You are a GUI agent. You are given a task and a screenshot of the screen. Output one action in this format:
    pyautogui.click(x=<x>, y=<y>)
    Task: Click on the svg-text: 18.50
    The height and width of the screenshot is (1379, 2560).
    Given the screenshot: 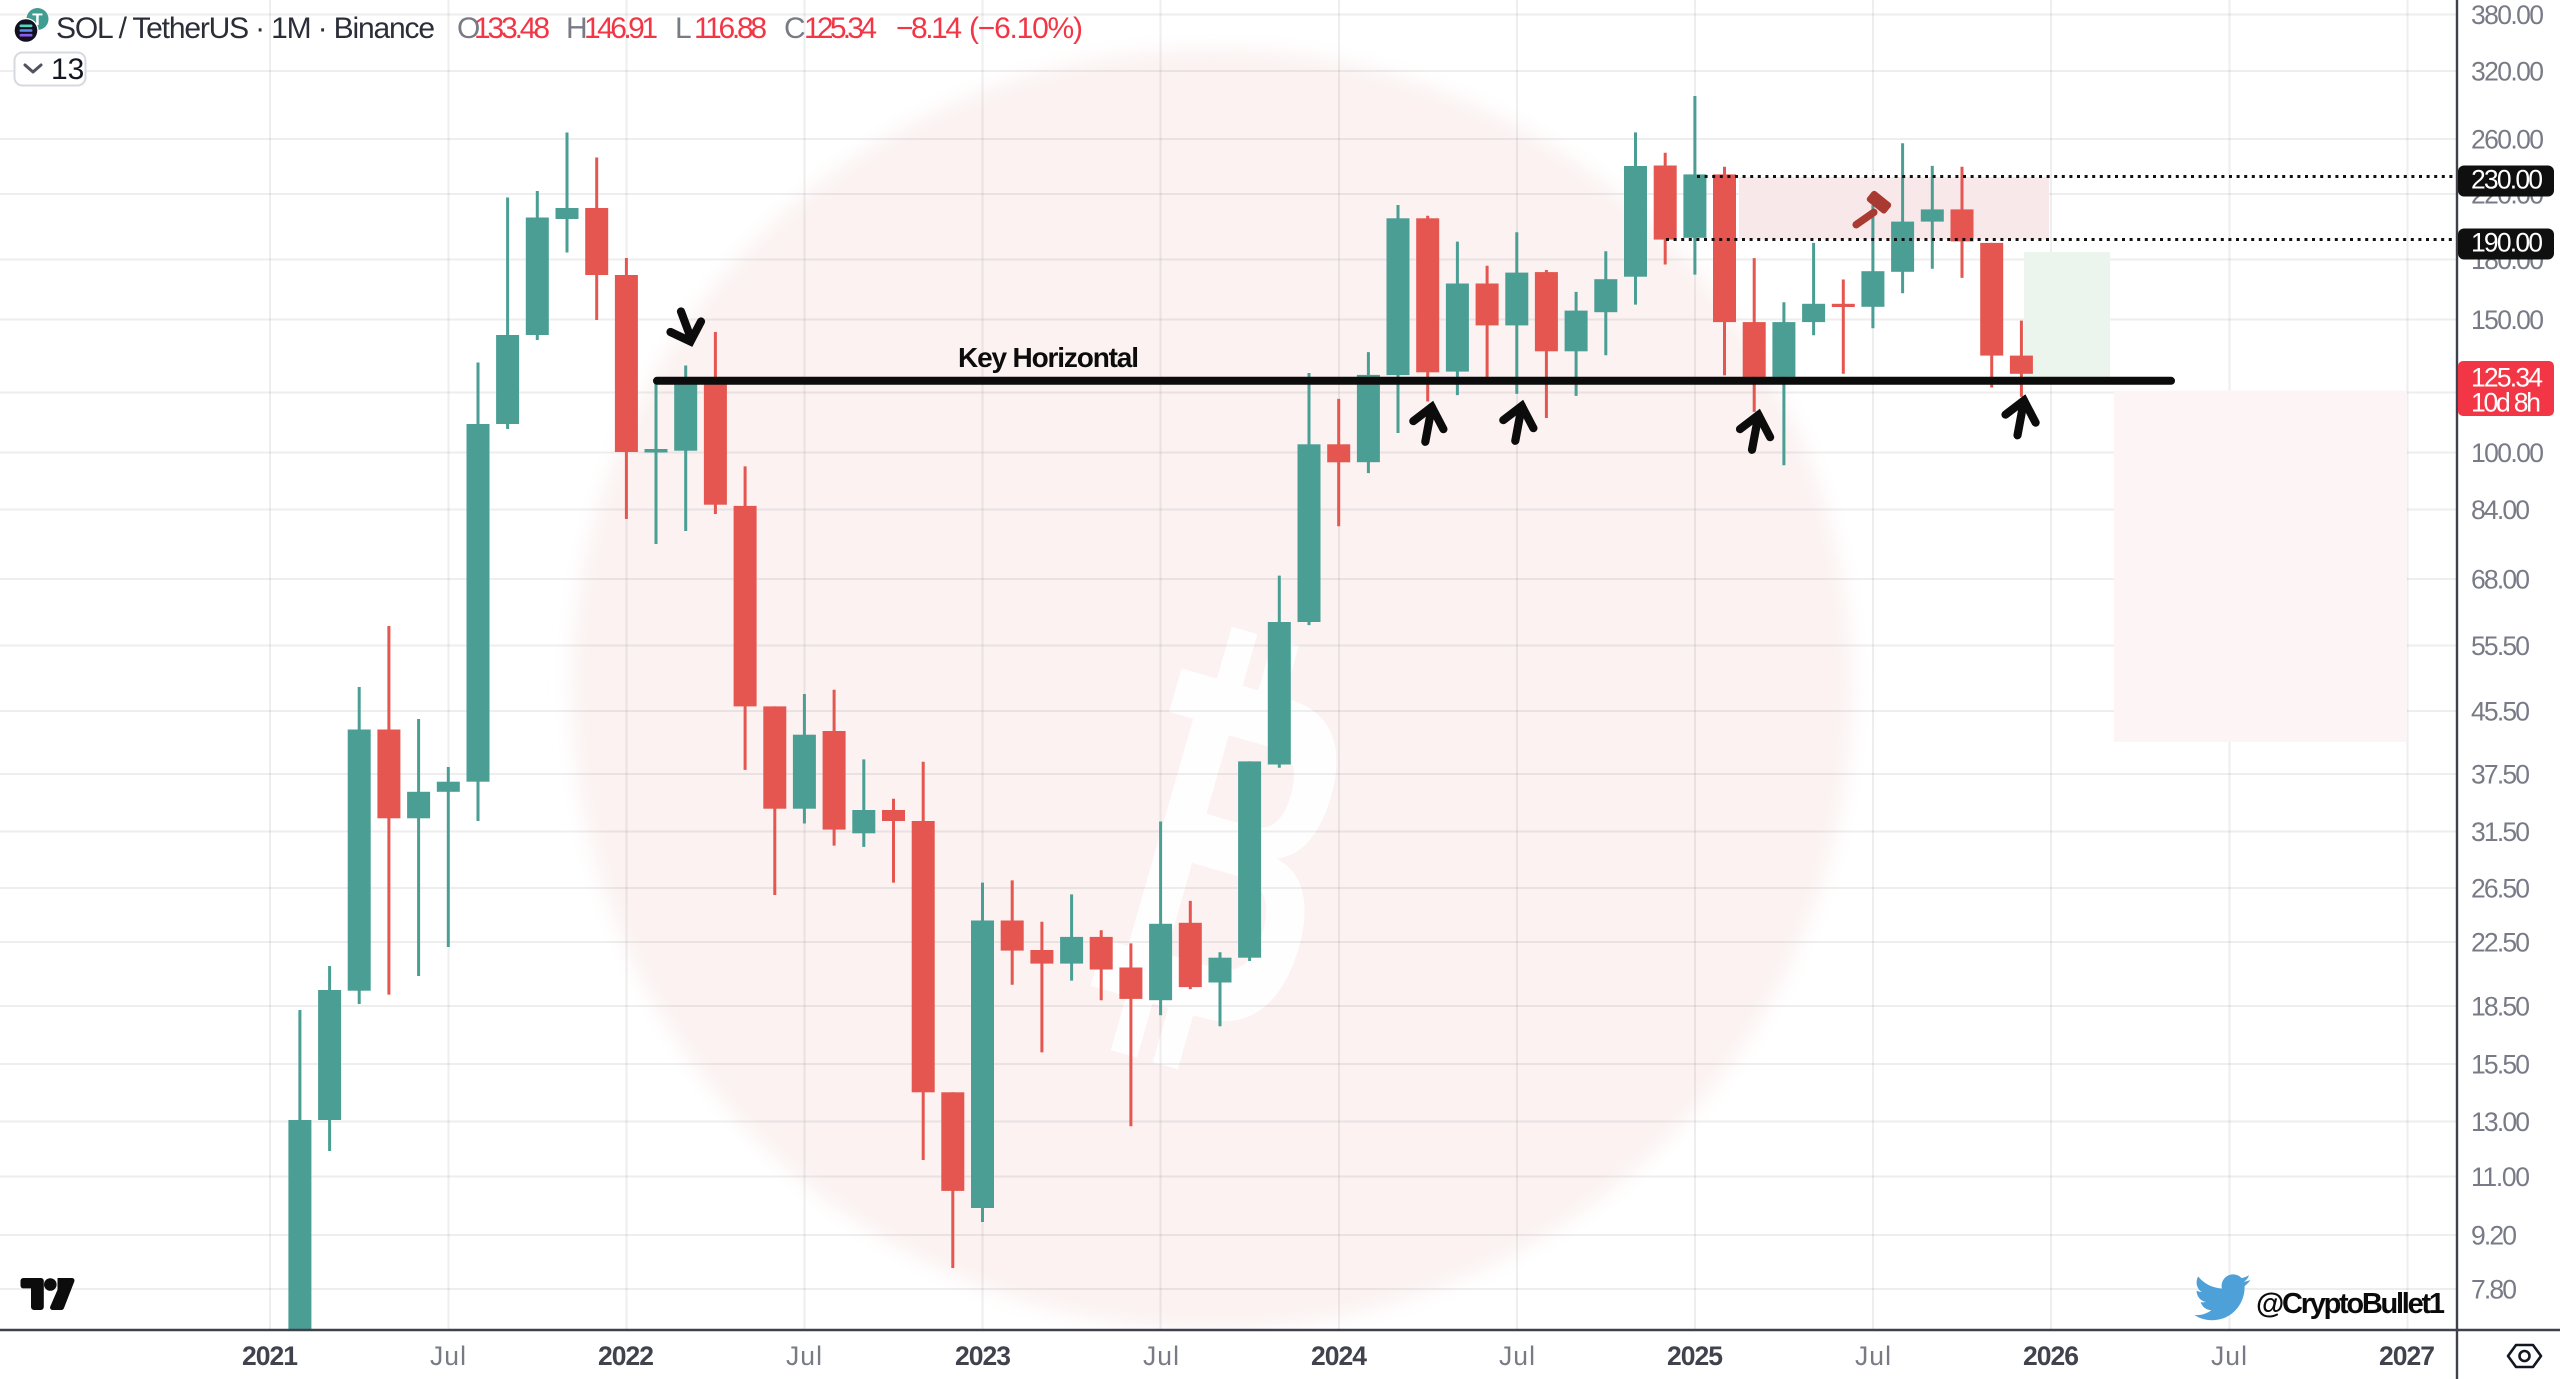 What is the action you would take?
    pyautogui.click(x=2500, y=1007)
    